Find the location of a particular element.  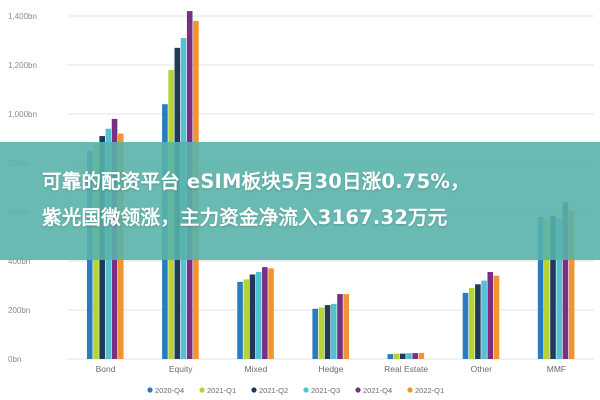

x-category-label: Hedge is located at coordinates (330, 369).